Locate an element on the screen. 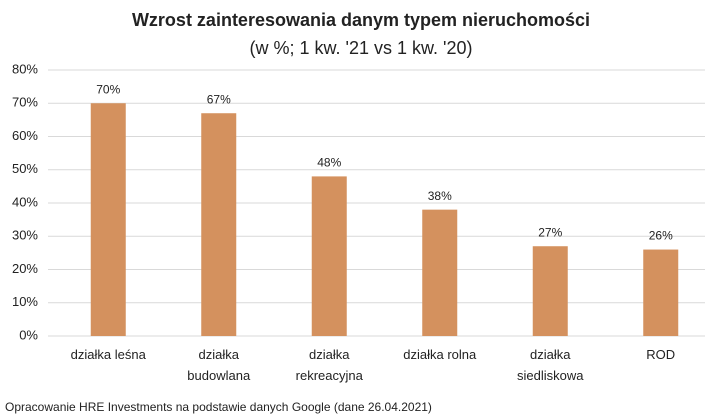 This screenshot has width=723, height=420. value-label: 48% is located at coordinates (329, 163).